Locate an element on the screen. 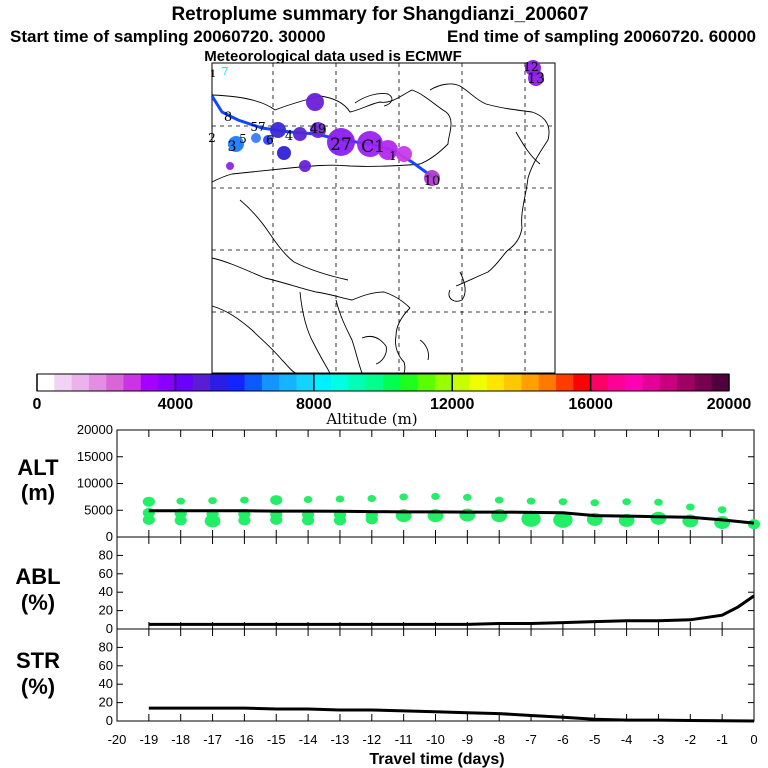 Image resolution: width=768 pixels, height=768 pixels. altitude-colorbar: 0 4000 8000 12000 16000 20000 is located at coordinates (392, 393).